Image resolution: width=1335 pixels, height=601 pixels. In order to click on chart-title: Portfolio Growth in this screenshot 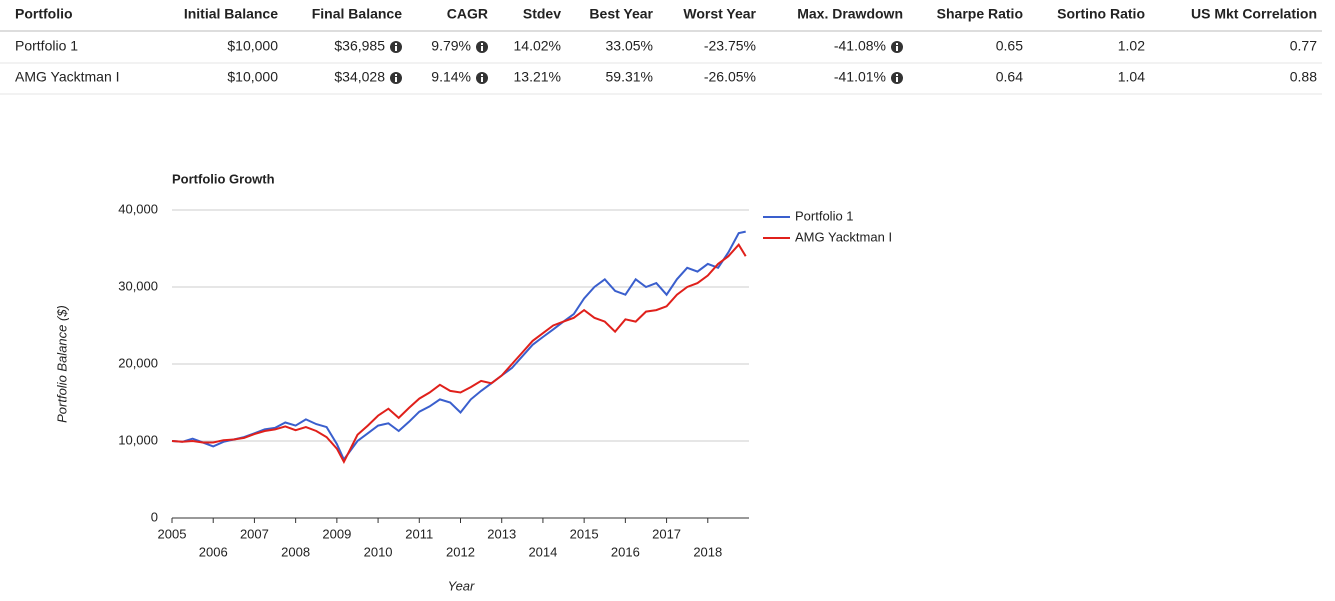, I will do `click(223, 178)`.